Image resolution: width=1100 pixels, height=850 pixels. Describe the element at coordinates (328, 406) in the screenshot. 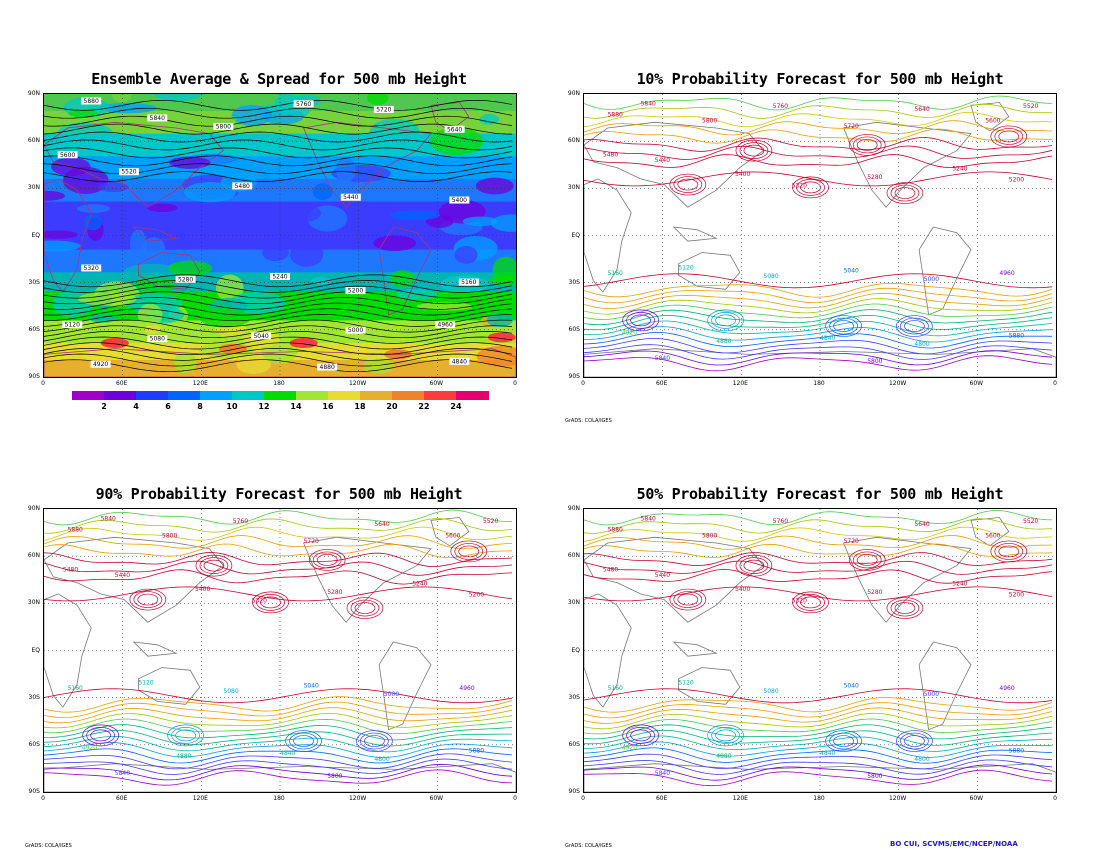

I see `colorbar-tick-label: 16` at that location.